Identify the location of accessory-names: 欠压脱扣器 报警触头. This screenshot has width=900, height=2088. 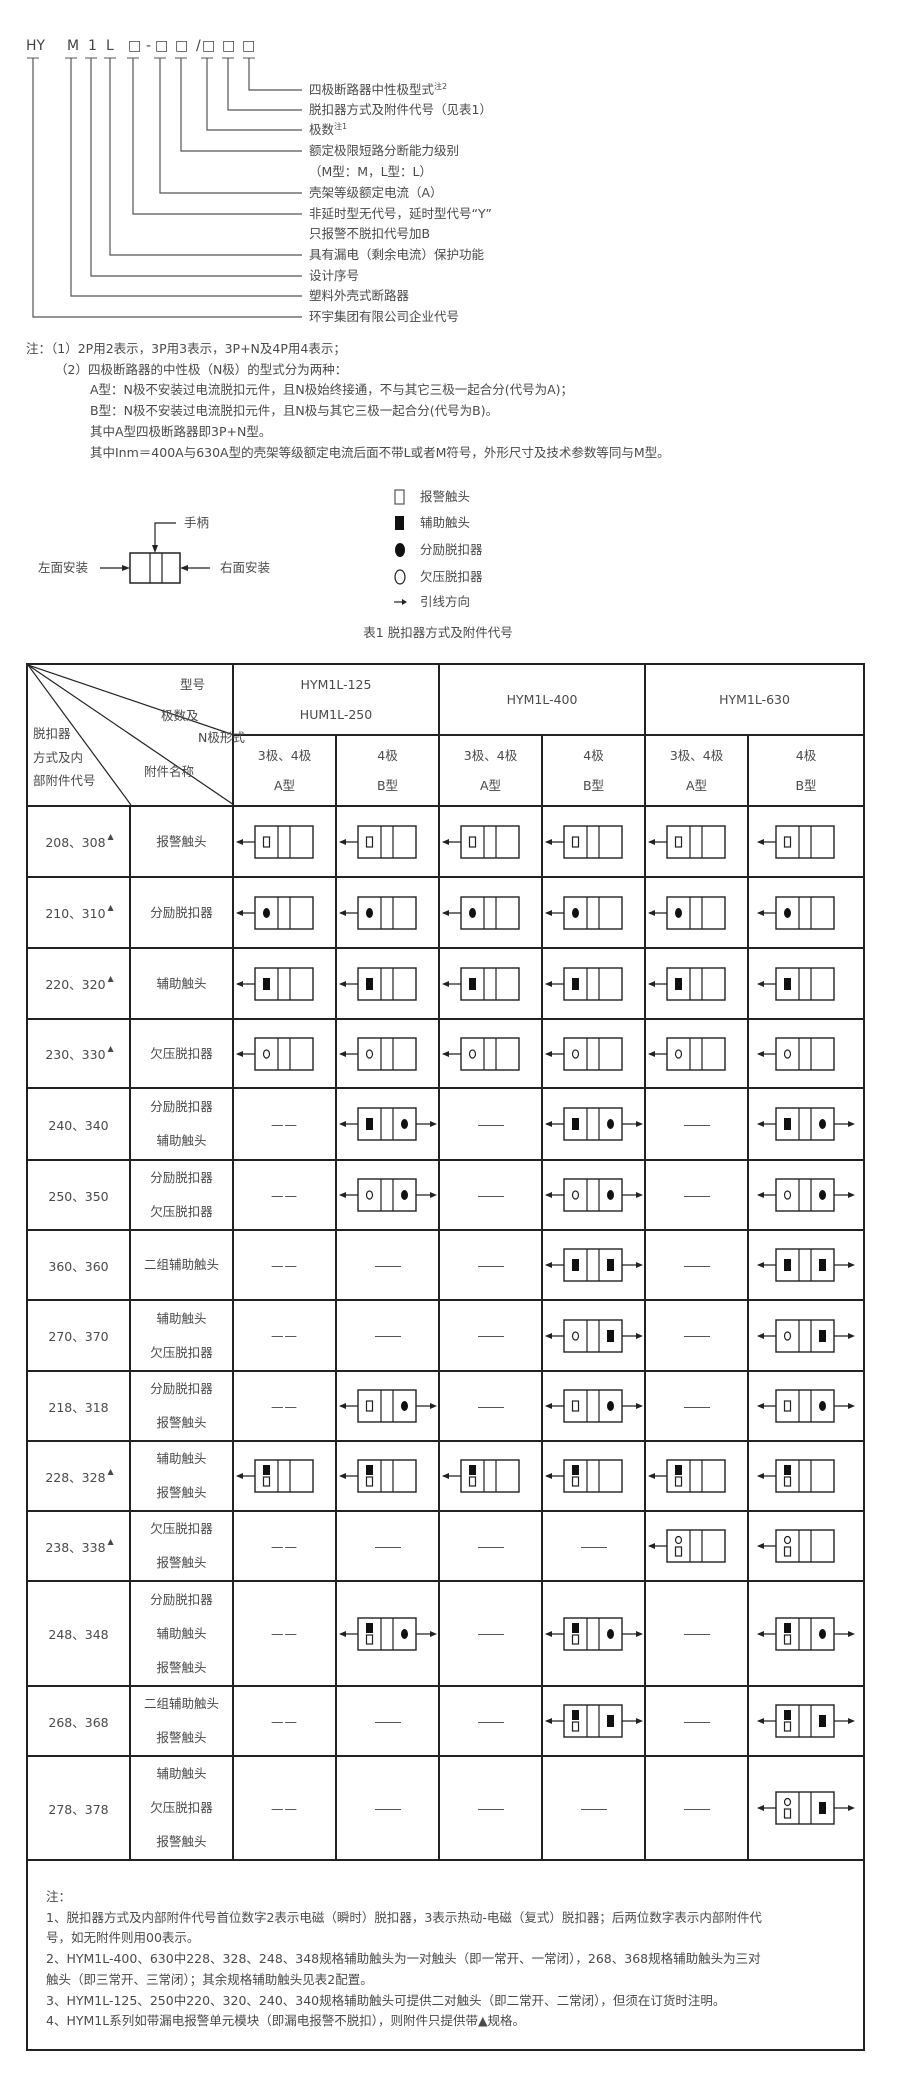
(181, 1546).